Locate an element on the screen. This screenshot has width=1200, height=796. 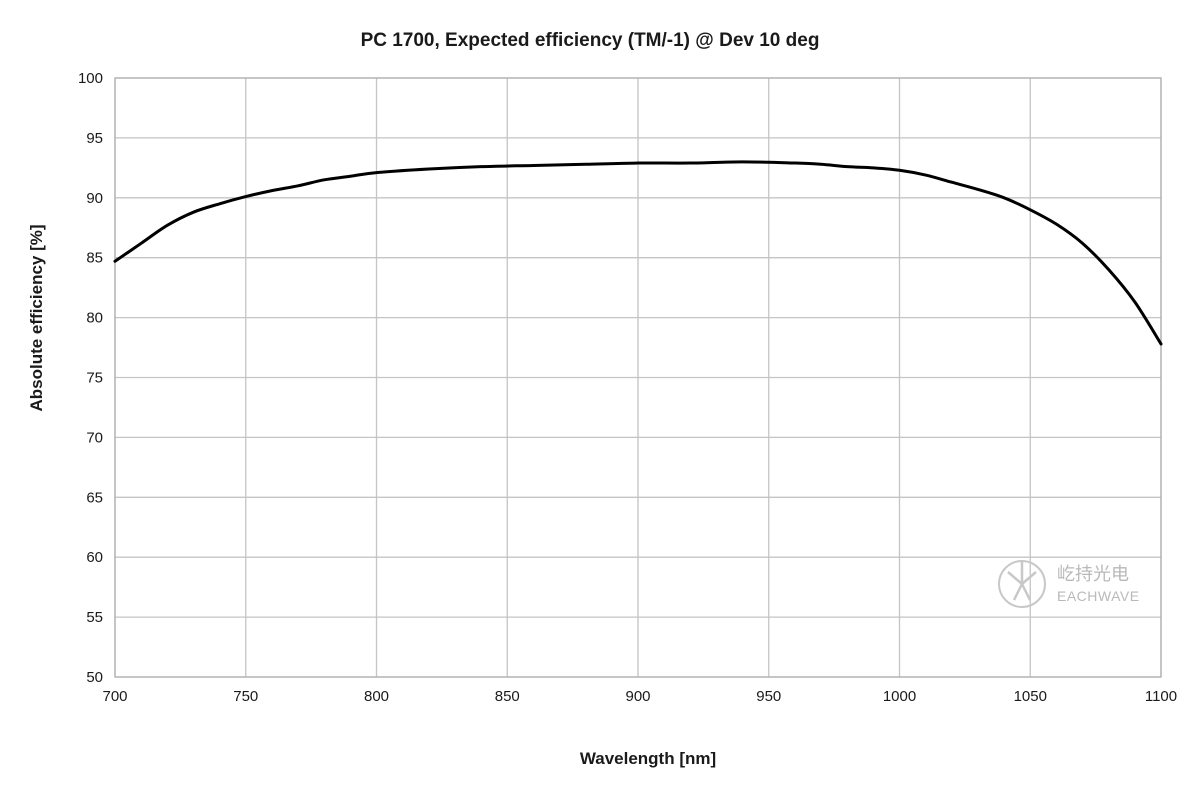
x-tick-label: 950 is located at coordinates (768, 696).